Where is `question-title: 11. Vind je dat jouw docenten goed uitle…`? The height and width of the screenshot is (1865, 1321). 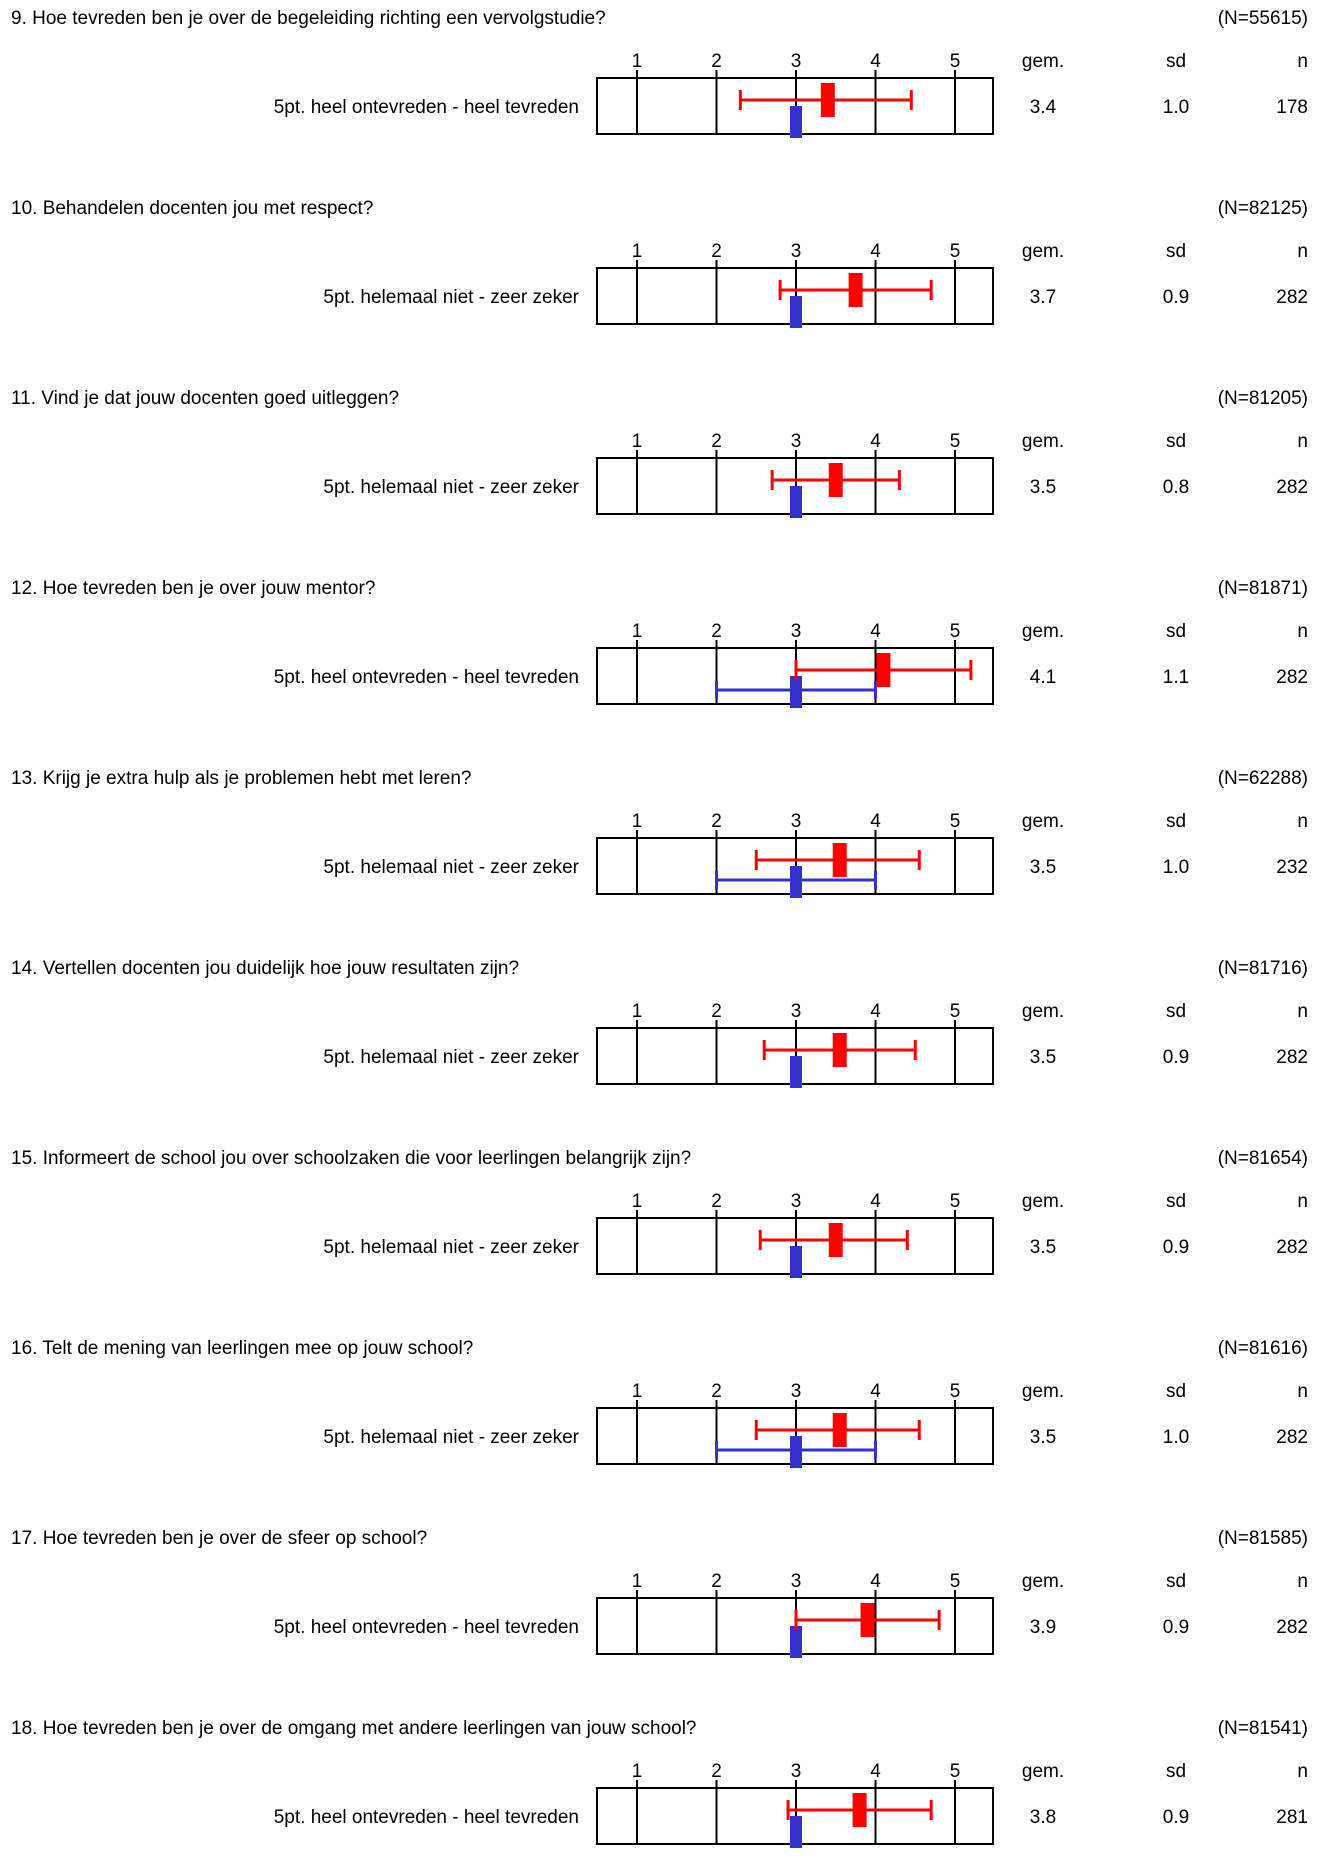 question-title: 11. Vind je dat jouw docenten goed uitle… is located at coordinates (205, 398).